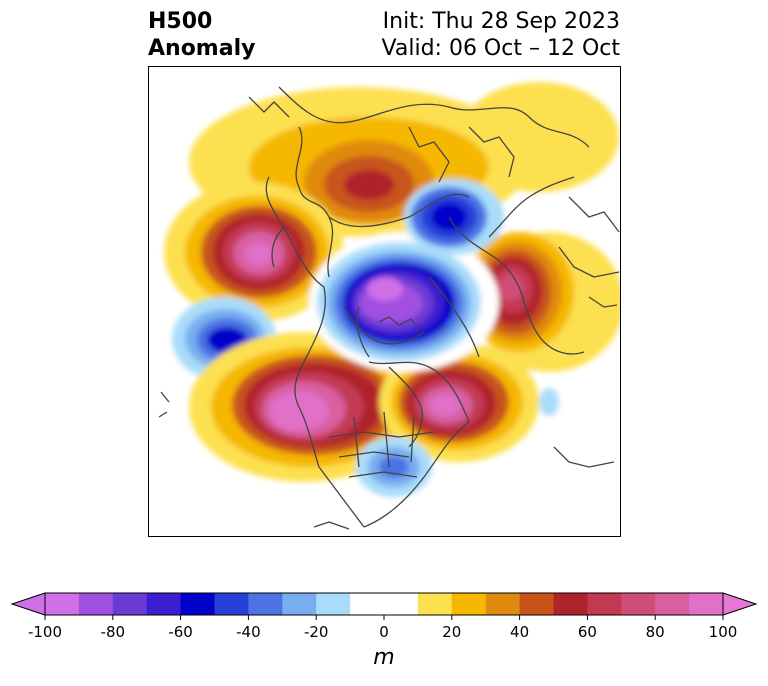 The height and width of the screenshot is (686, 768). Describe the element at coordinates (454, 217) in the screenshot. I see `anomaly-scandinavia-negative` at that location.